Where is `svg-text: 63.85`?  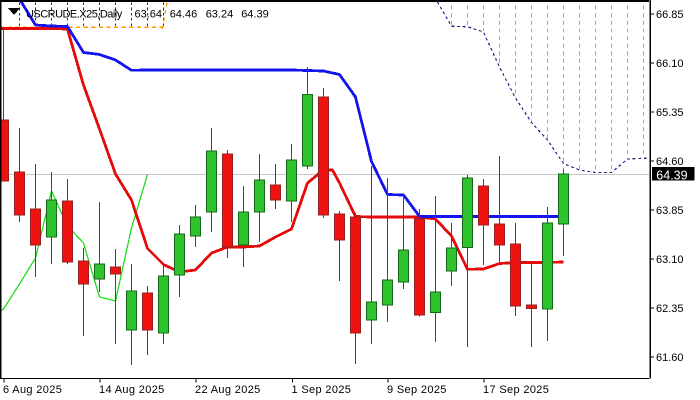
svg-text: 63.85 is located at coordinates (670, 211).